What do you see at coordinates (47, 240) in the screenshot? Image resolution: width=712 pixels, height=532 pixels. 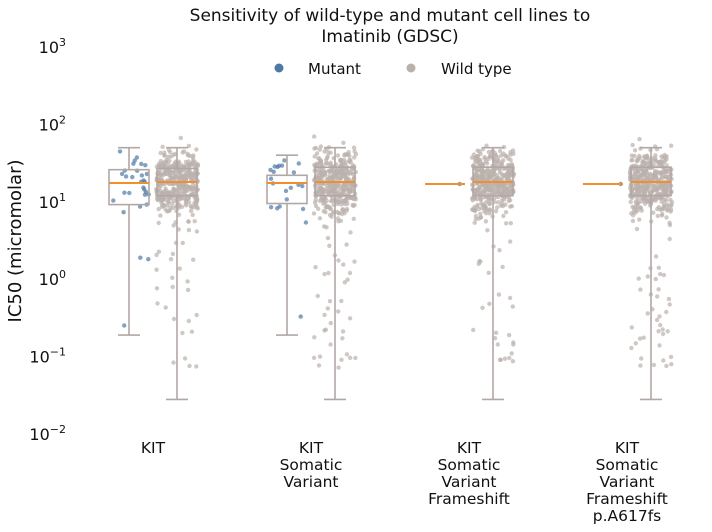 I see `y-axis-ticks: 10−2 10−1 100 101 102 103` at bounding box center [47, 240].